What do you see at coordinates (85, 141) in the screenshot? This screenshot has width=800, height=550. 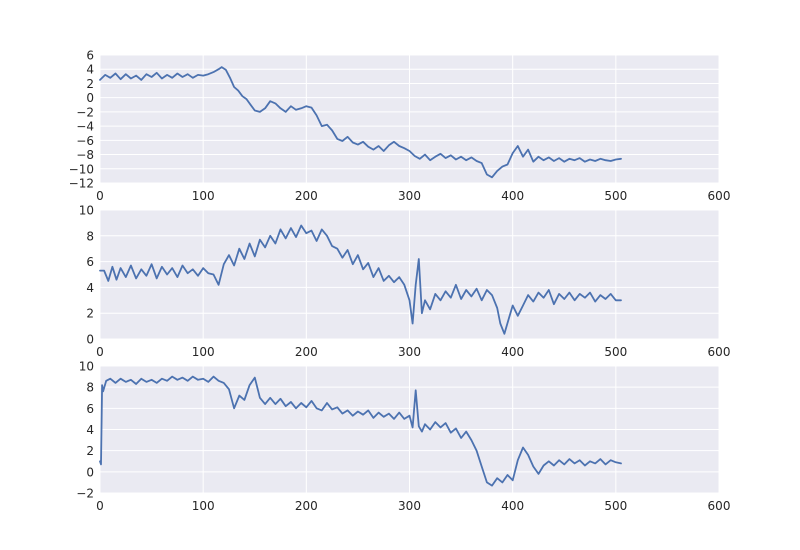 I see `y-tick-label: −6` at bounding box center [85, 141].